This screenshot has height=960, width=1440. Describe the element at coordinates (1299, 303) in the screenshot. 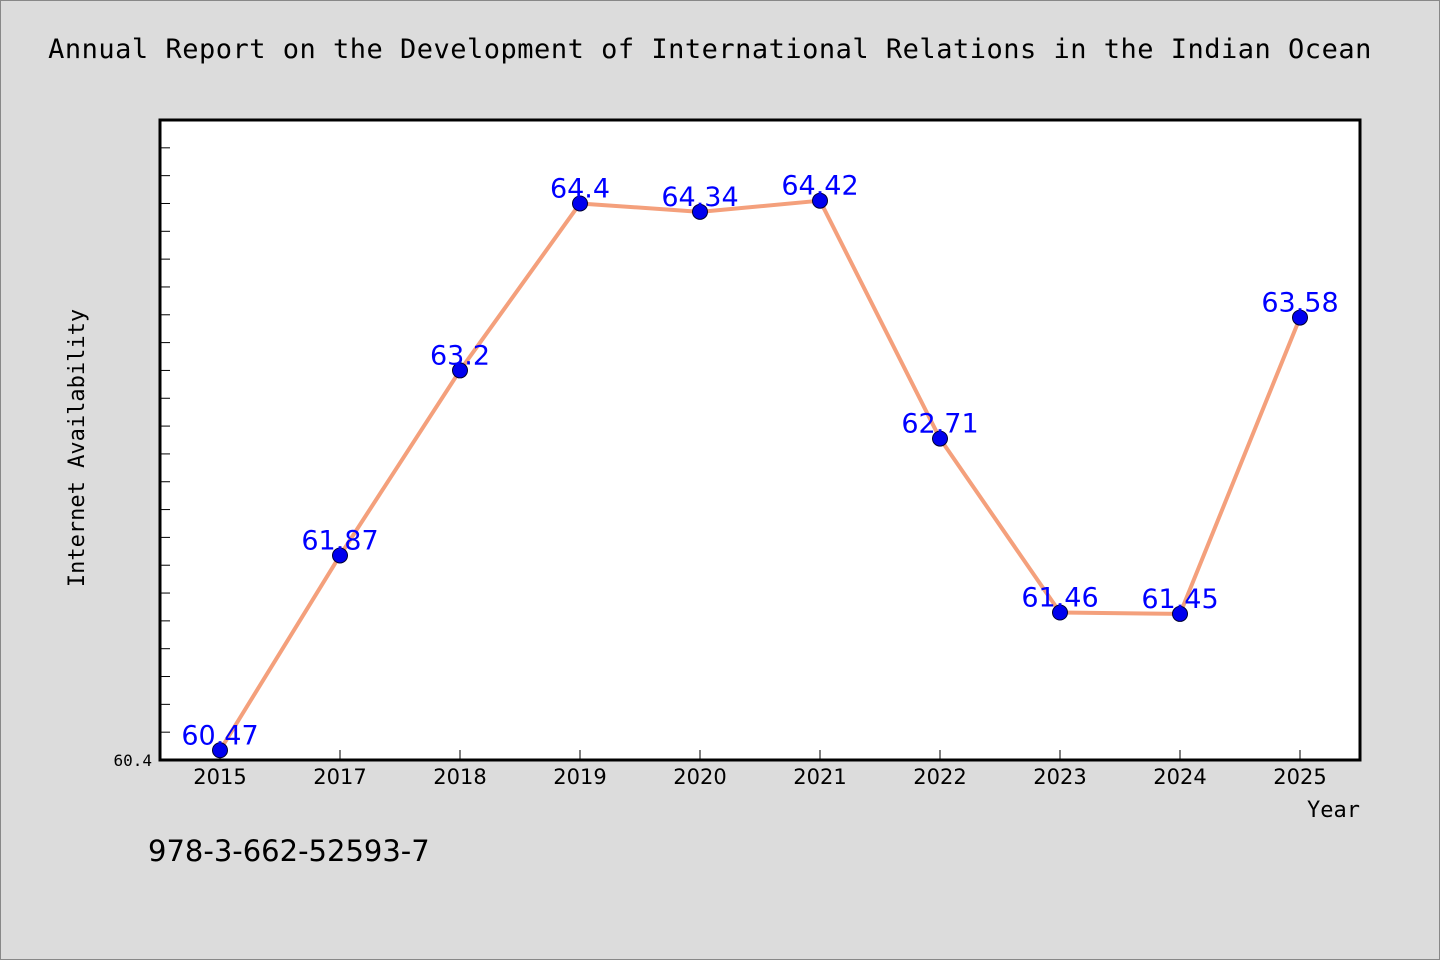

I see `data-label: 63.58` at that location.